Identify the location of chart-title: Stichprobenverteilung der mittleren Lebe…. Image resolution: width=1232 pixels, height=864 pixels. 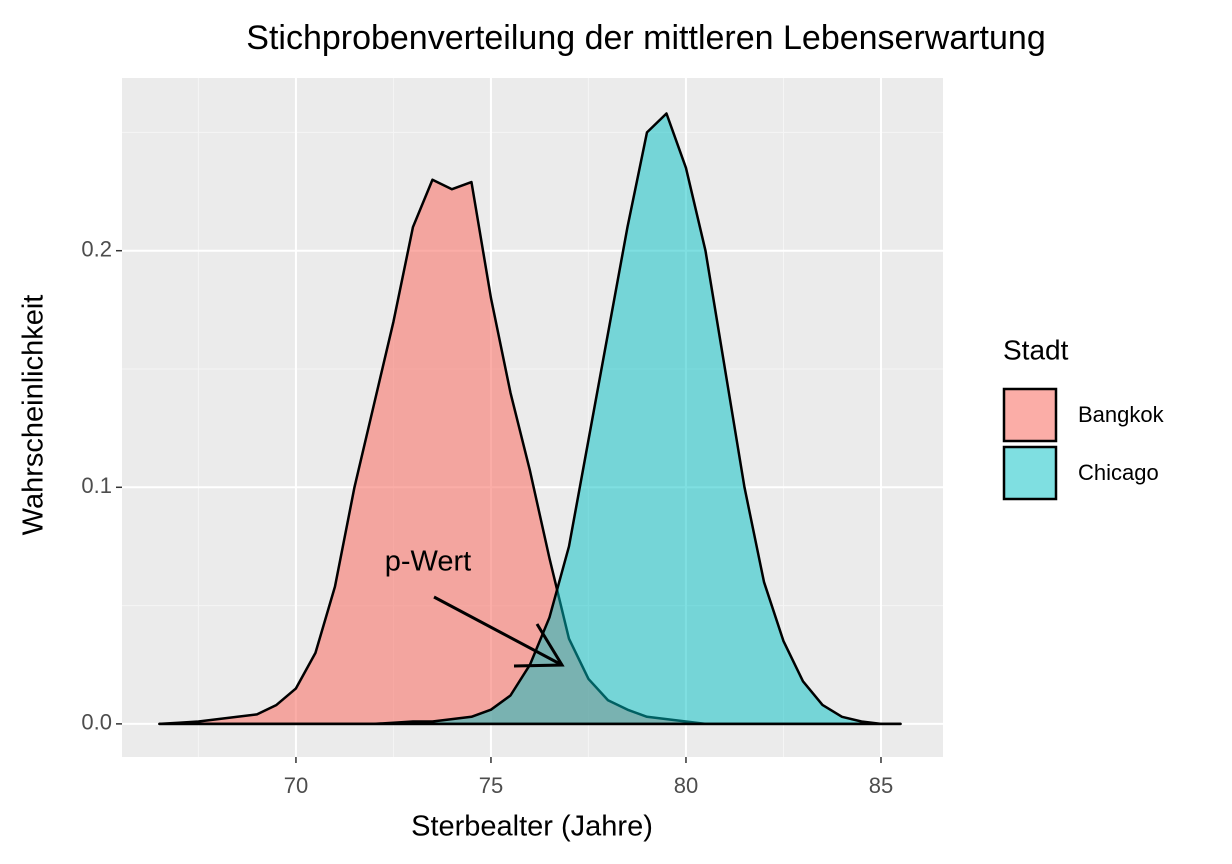
(645, 38).